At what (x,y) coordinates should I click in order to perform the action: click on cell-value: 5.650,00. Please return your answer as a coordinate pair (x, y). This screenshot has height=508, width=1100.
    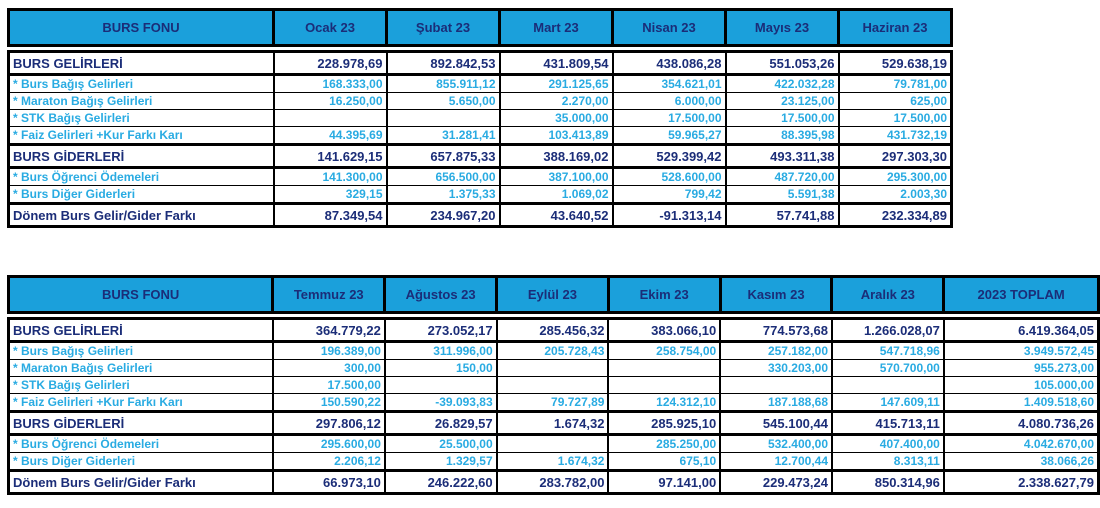
    Looking at the image, I should click on (443, 101).